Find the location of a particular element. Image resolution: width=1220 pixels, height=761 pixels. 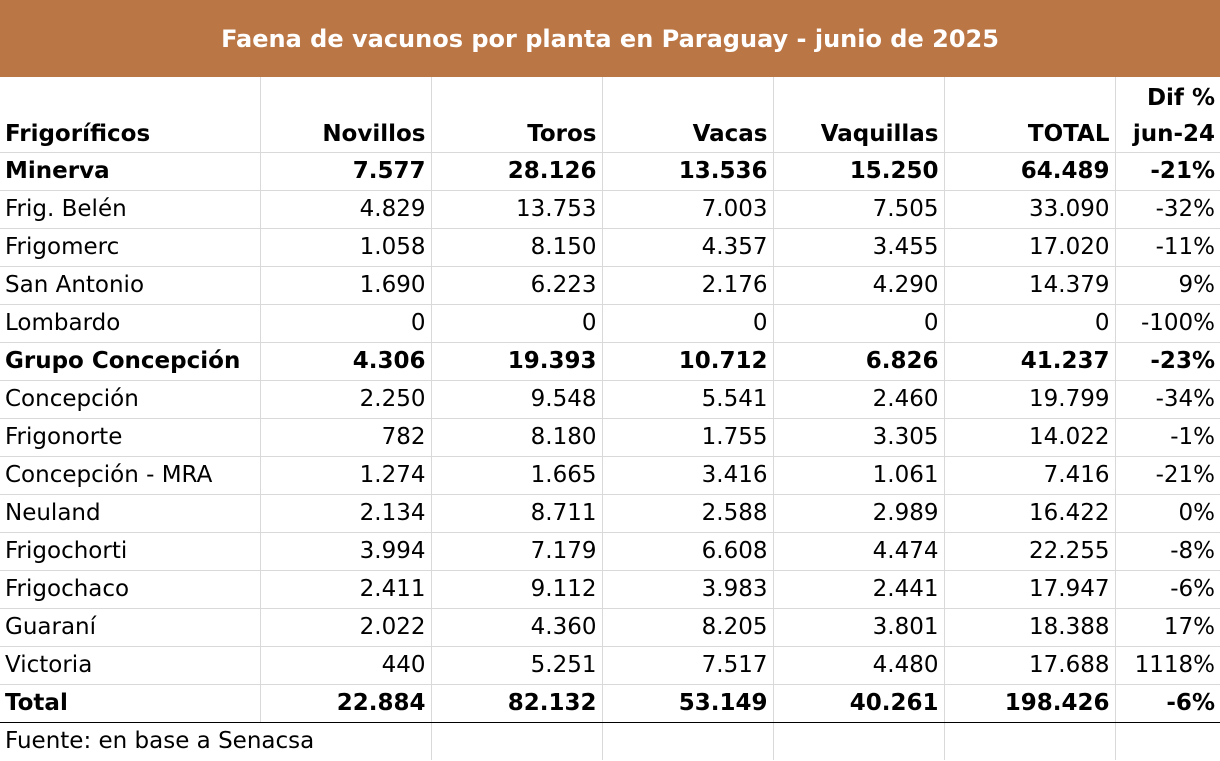

header-frigorificos: Frigoríficos is located at coordinates (130, 115).